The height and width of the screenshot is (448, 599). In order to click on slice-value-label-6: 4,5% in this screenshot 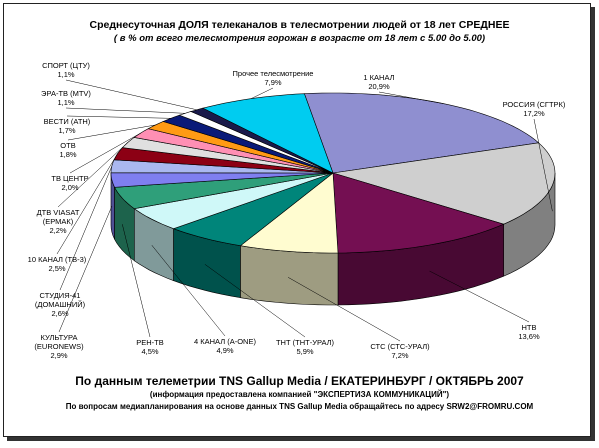, I will do `click(149, 351)`.